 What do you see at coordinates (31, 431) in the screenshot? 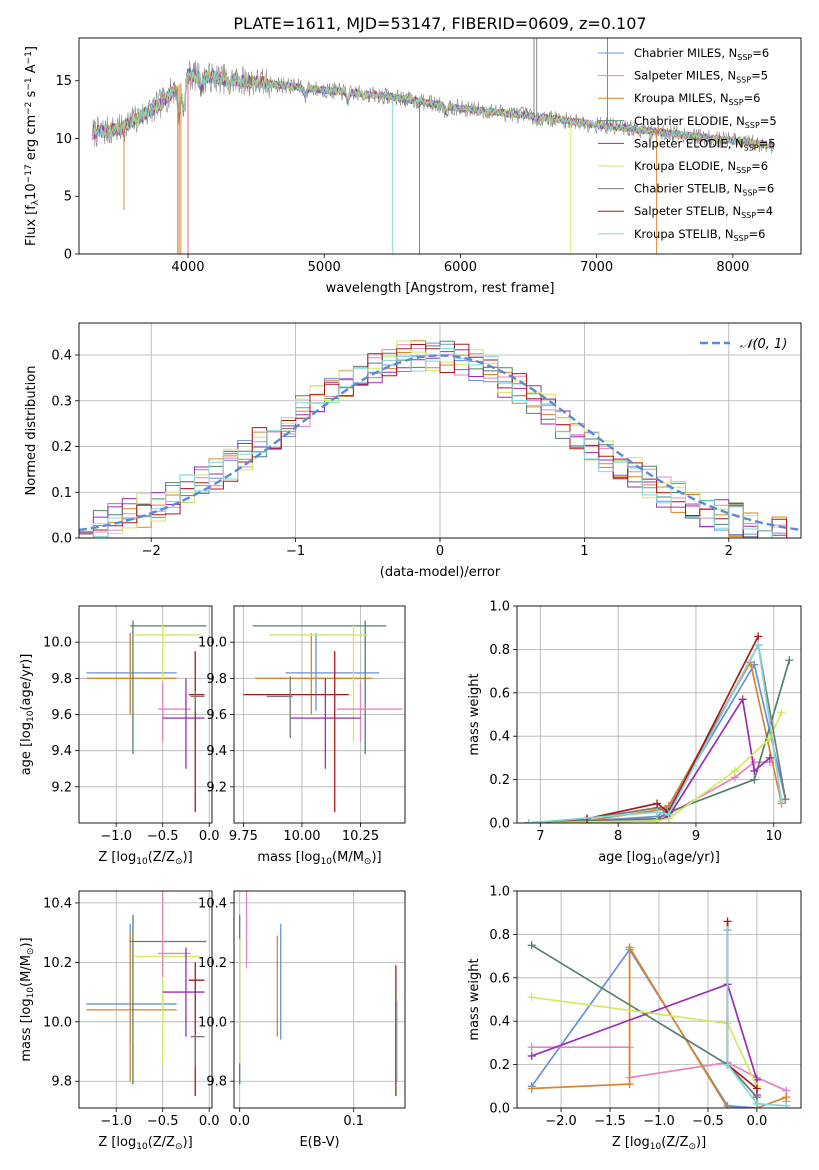
I see `y-axis-label: Normed distribution` at bounding box center [31, 431].